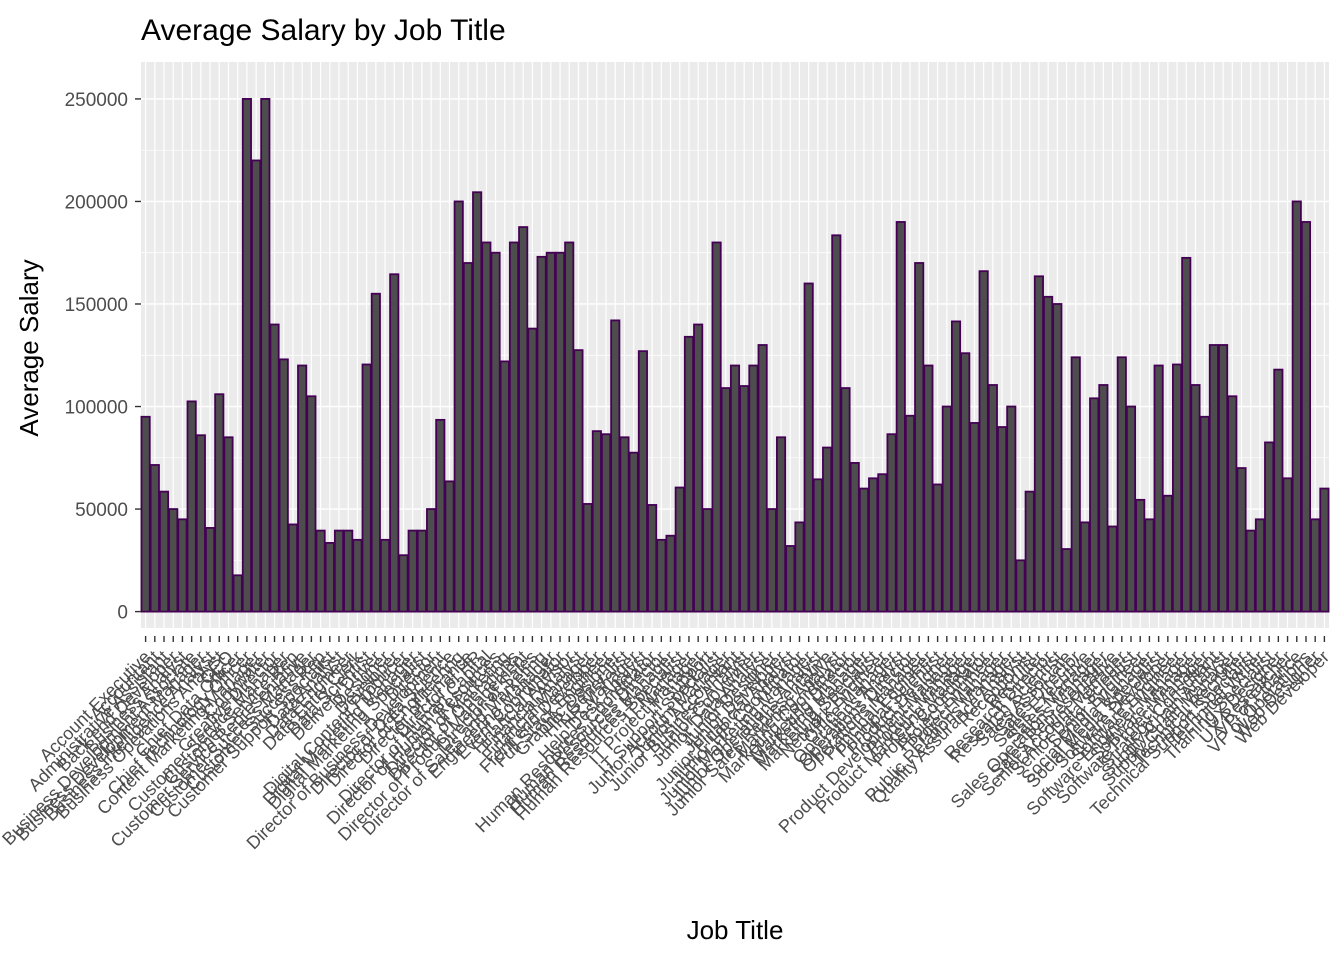 This screenshot has width=1344, height=960. What do you see at coordinates (96, 408) in the screenshot?
I see `y-tick-label: 100000` at bounding box center [96, 408].